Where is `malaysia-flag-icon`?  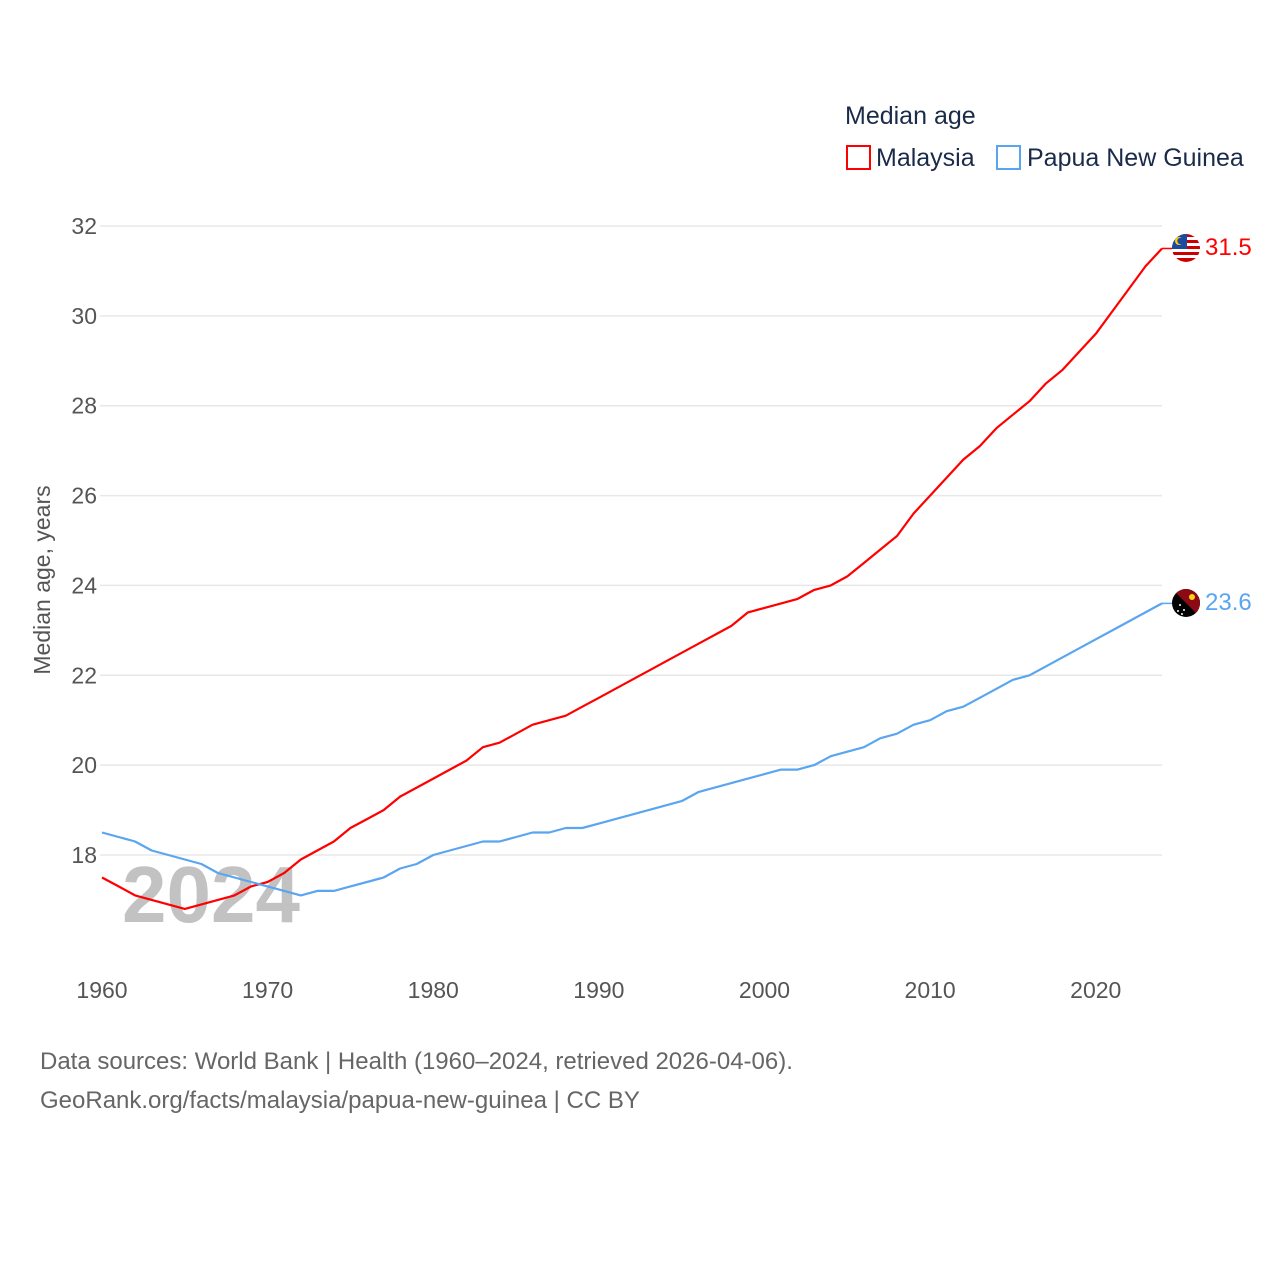
malaysia-flag-icon is located at coordinates (1186, 248).